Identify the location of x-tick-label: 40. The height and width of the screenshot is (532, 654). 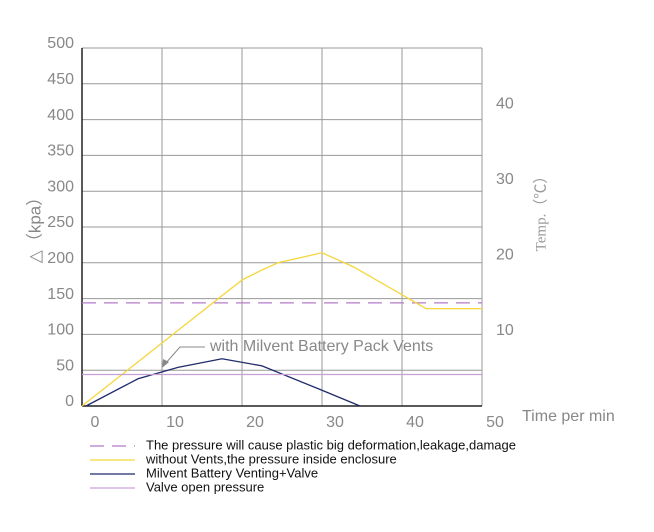
(415, 422).